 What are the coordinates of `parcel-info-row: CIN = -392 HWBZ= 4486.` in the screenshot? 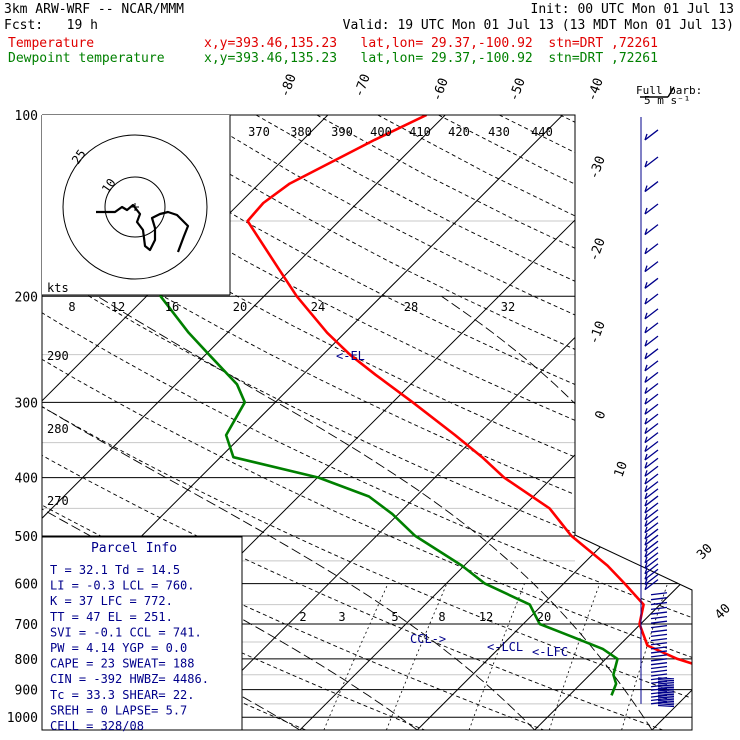 It's located at (129, 679).